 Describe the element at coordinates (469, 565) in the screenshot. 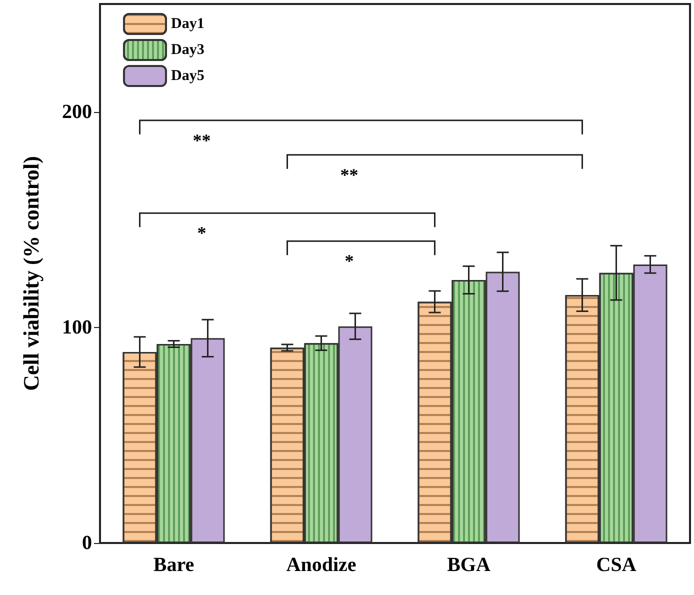

I see `x-tick-label: BGA` at that location.